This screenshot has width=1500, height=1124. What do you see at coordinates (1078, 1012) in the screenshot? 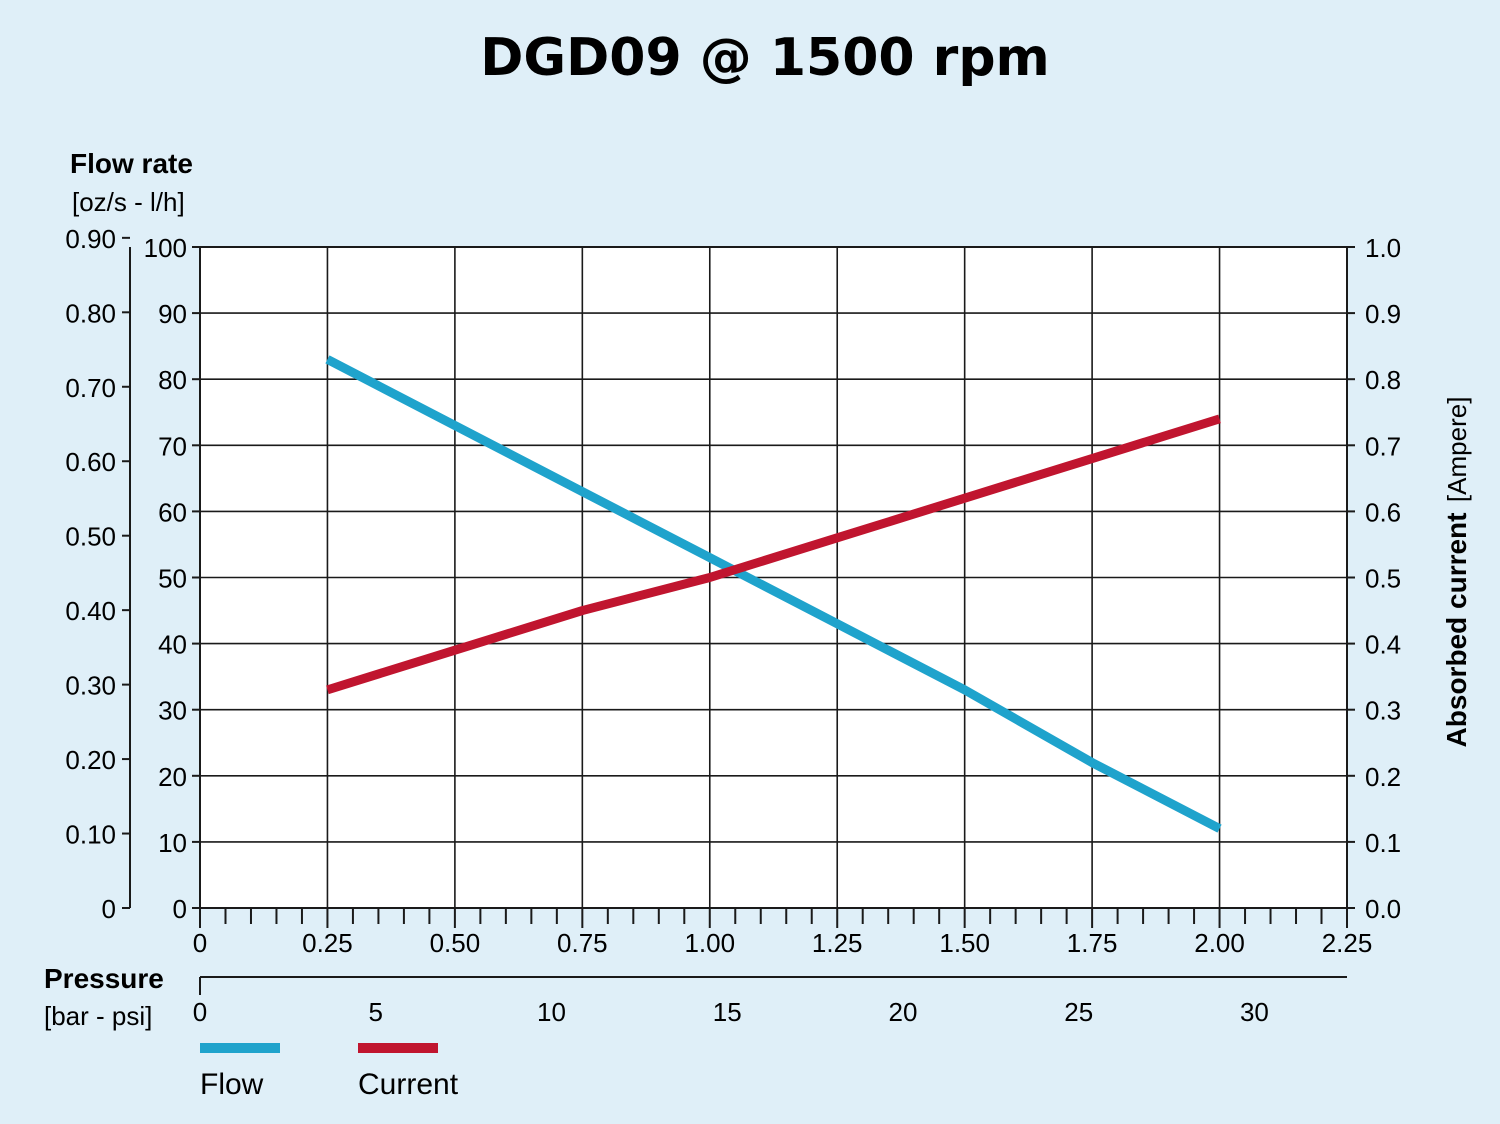
I see `x-tick-label-psi: 25` at bounding box center [1078, 1012].